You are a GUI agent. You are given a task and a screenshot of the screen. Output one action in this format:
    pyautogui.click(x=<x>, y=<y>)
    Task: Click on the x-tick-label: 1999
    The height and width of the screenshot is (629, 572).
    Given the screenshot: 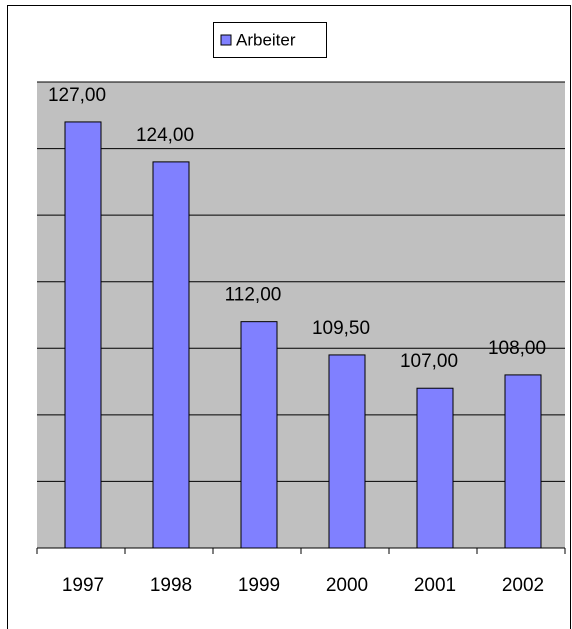 What is the action you would take?
    pyautogui.click(x=259, y=585)
    